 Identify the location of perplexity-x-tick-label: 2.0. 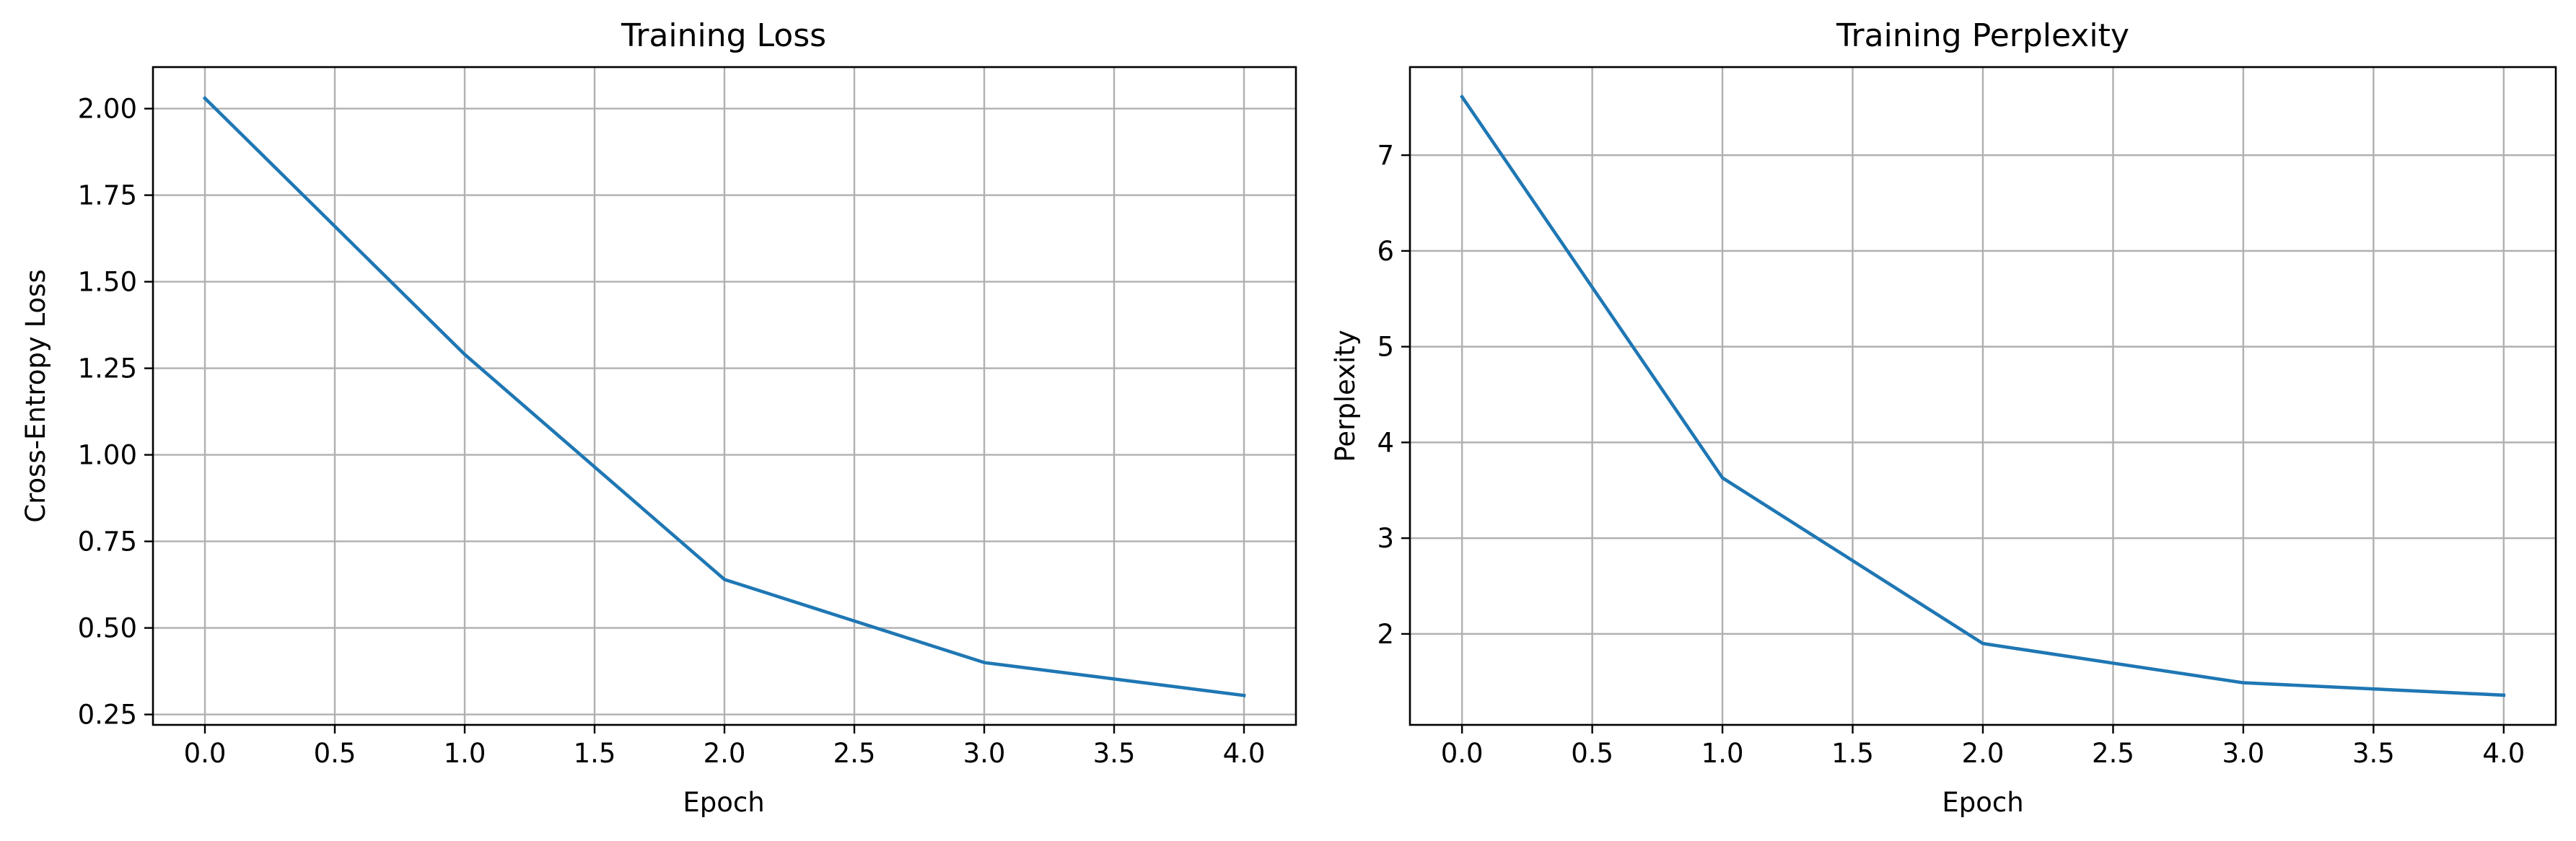
(1984, 753).